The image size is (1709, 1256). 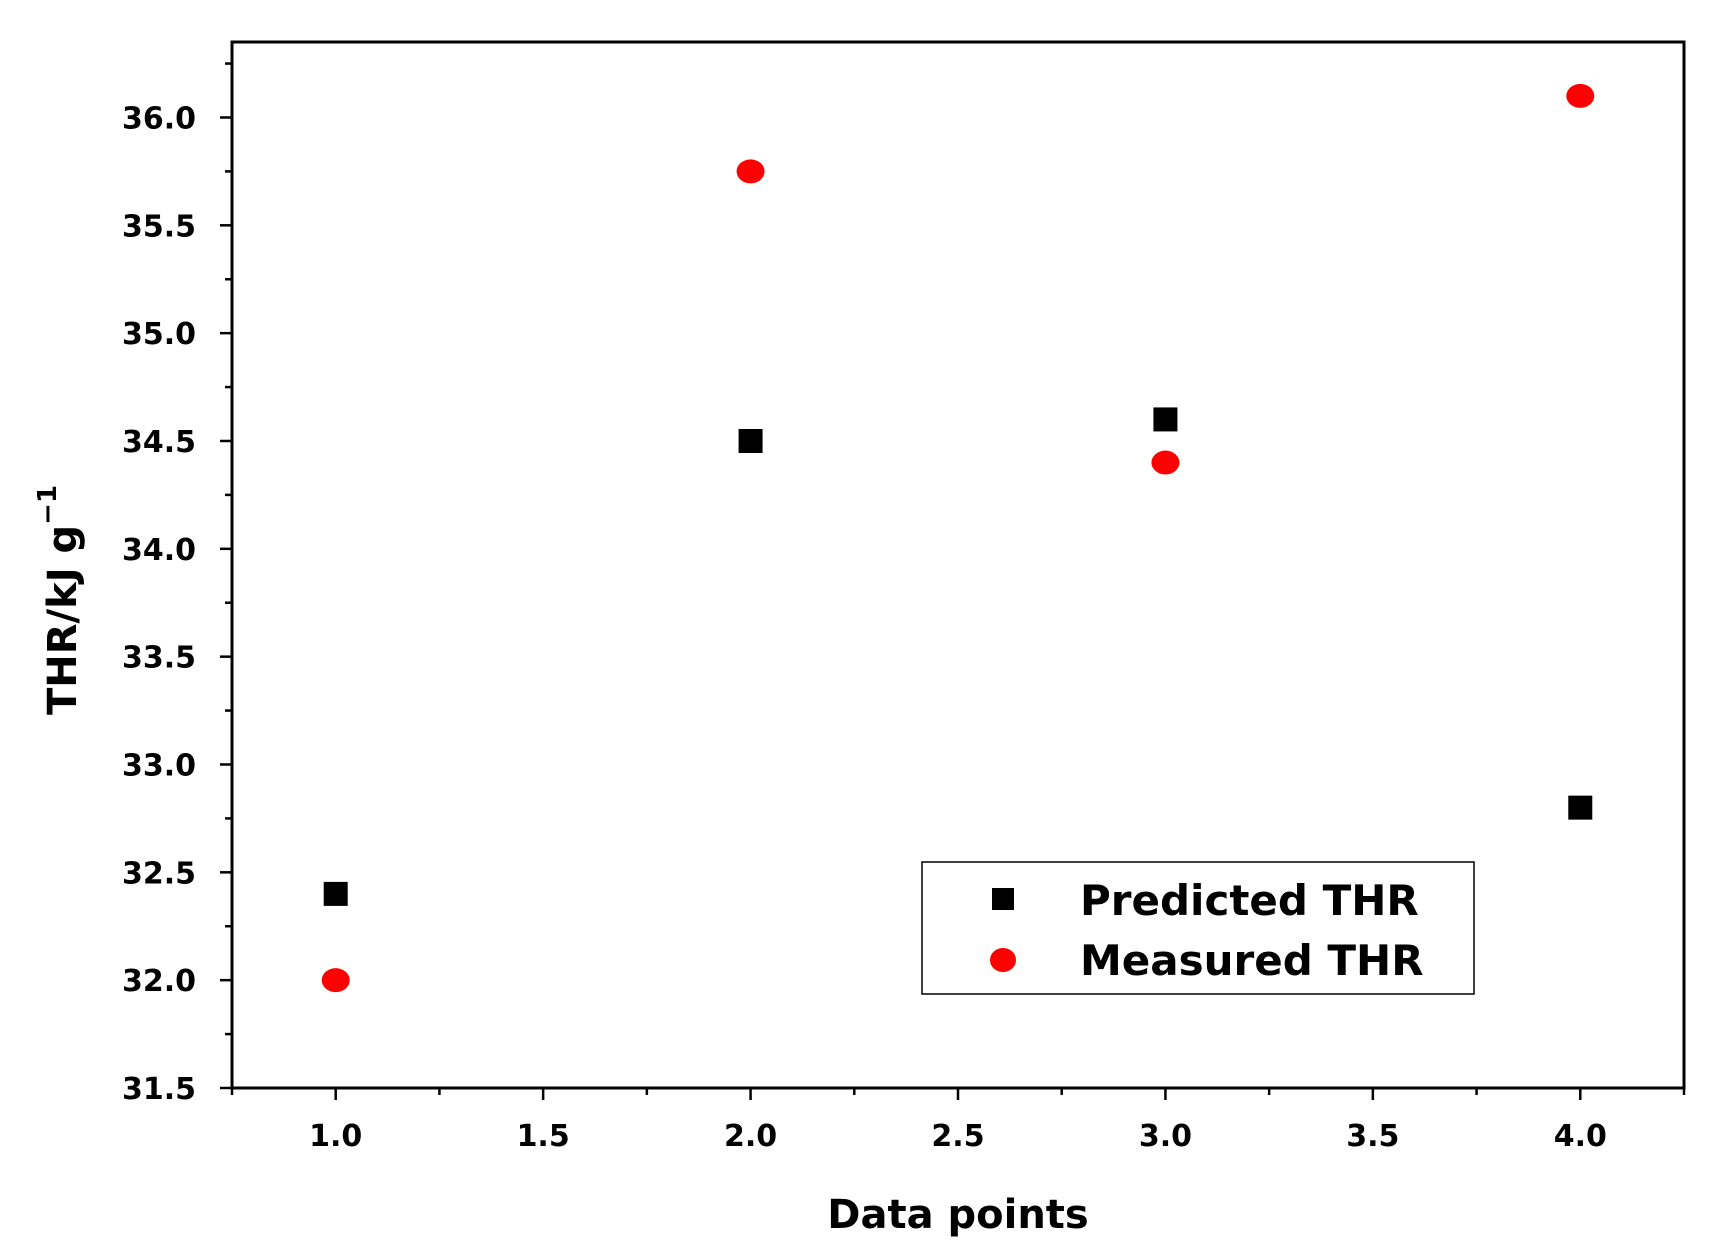 What do you see at coordinates (543, 1136) in the screenshot?
I see `x-tick-label: 1.5` at bounding box center [543, 1136].